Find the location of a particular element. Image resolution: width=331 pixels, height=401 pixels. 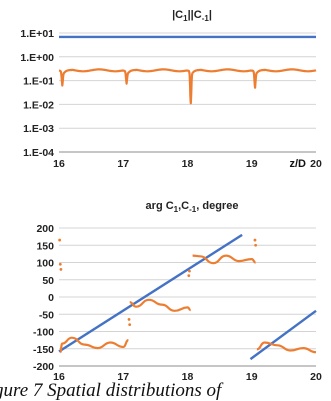

top-chart-x-tick-labels: 16 17 18 19 20 is located at coordinates (187, 164).